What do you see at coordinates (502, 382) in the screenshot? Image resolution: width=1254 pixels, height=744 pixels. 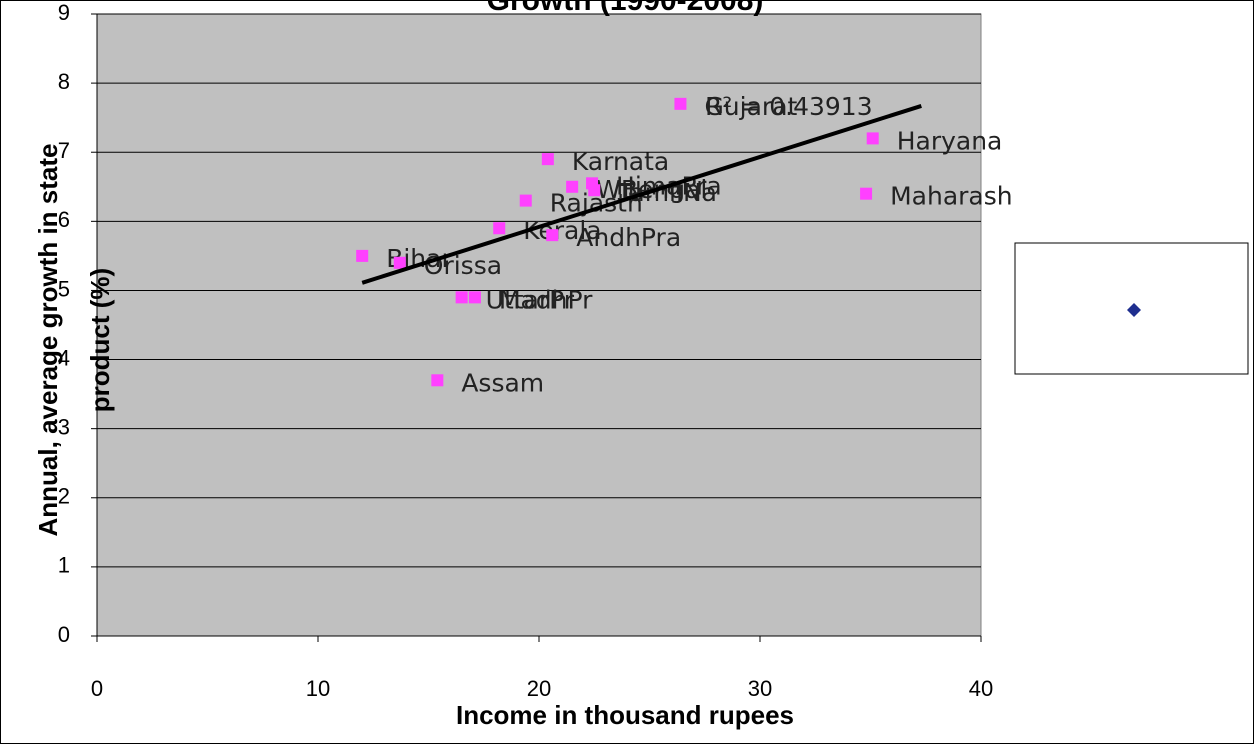 I see `point-label: Assam` at bounding box center [502, 382].